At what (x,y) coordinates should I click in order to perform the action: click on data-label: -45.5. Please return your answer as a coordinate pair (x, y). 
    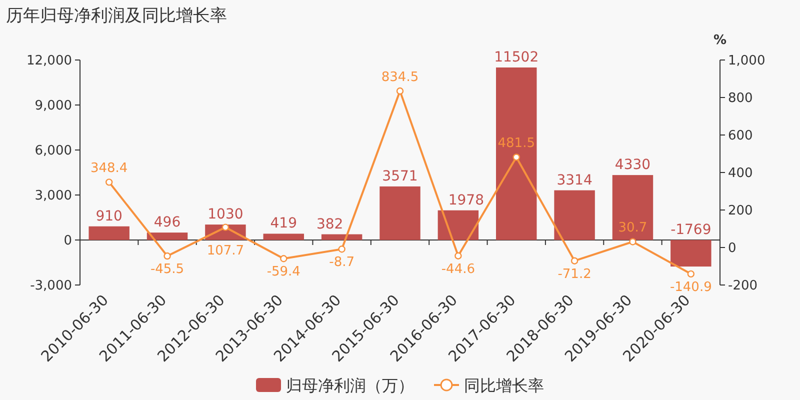
    Looking at the image, I should click on (167, 270).